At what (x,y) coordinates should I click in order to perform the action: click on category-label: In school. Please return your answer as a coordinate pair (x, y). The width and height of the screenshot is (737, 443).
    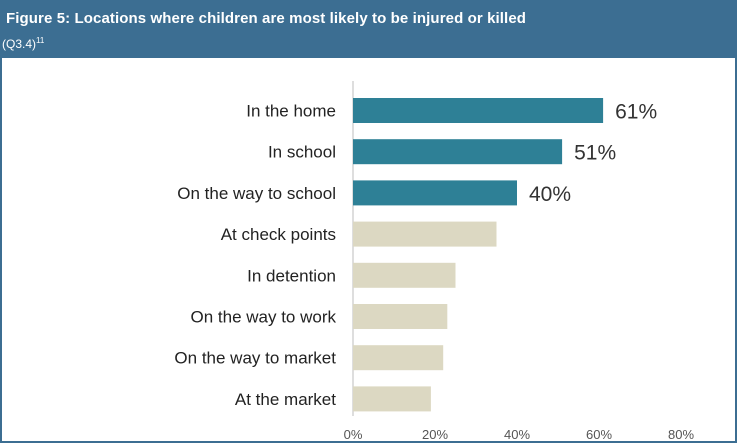
    Looking at the image, I should click on (302, 152).